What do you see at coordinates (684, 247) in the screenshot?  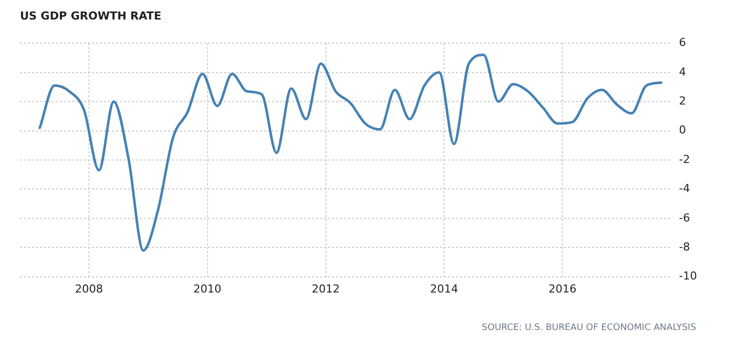 I see `y-tick-label: -8` at bounding box center [684, 247].